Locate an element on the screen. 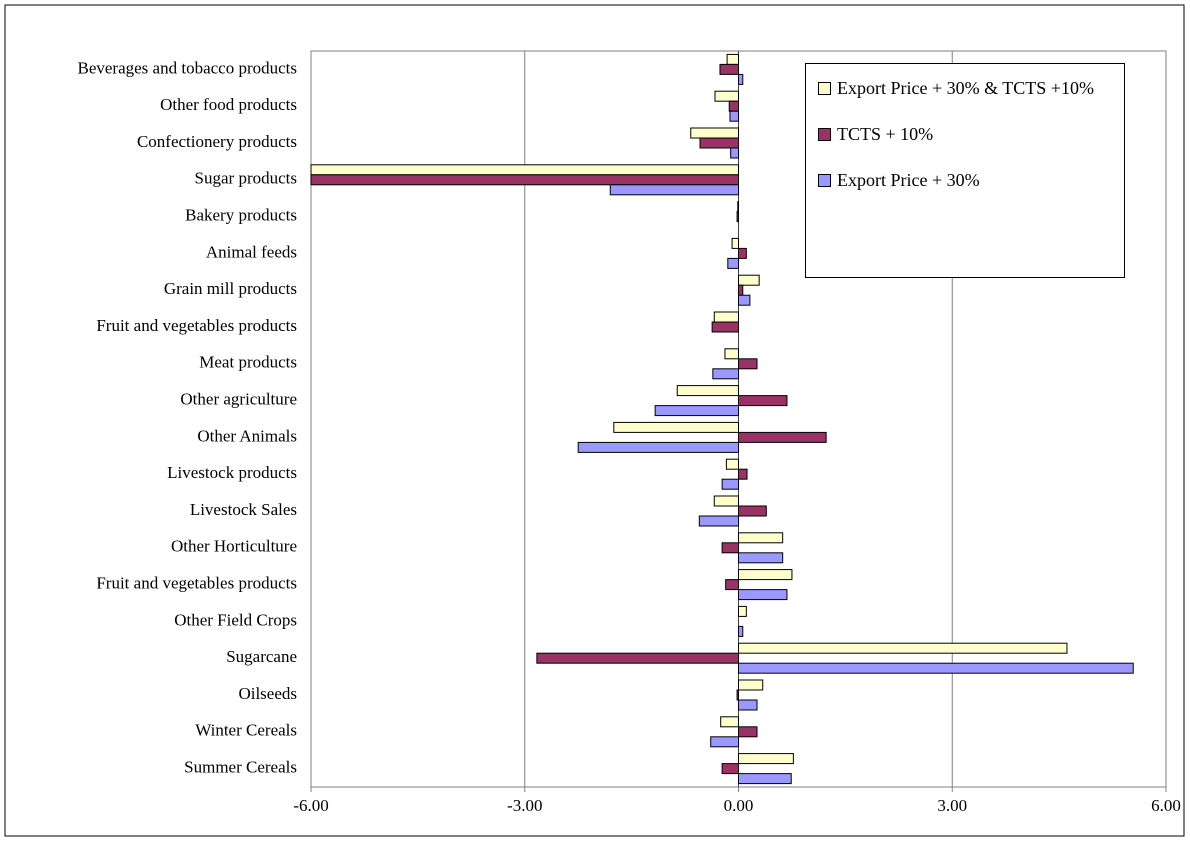  legend-entry: Export Price + 30% is located at coordinates (966, 180).